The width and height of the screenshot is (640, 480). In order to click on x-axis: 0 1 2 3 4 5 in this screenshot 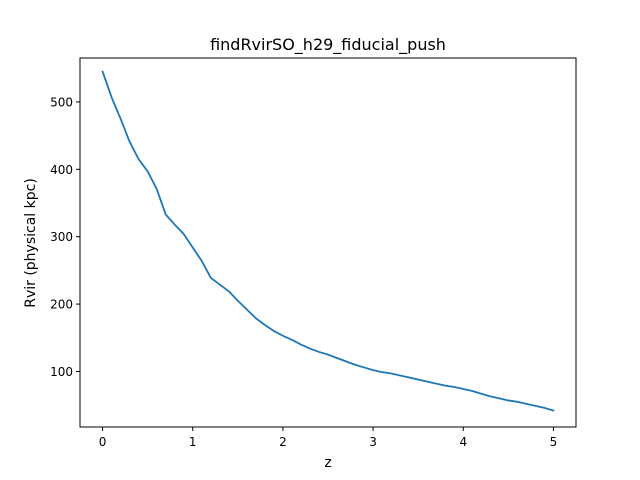, I will do `click(328, 438)`.